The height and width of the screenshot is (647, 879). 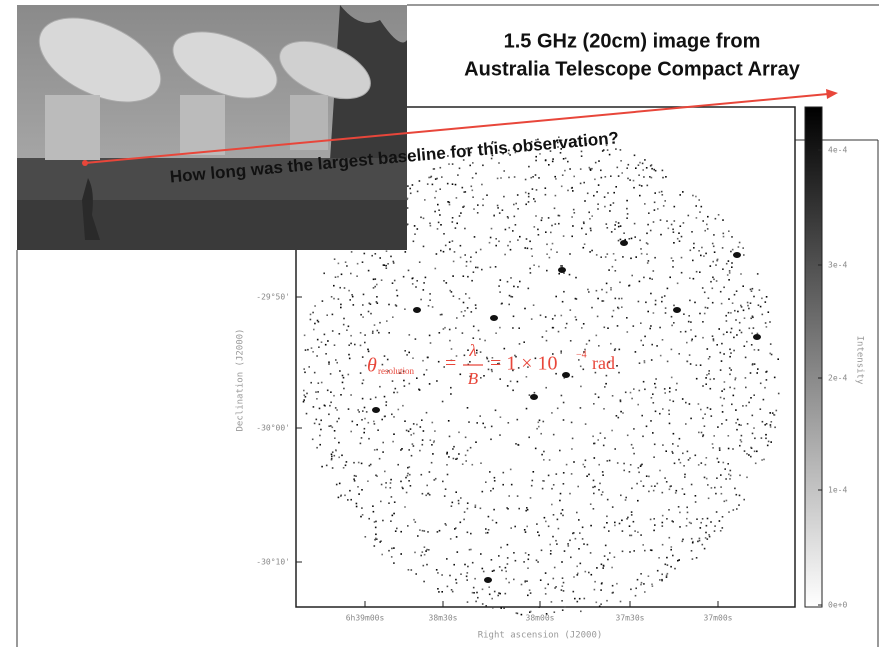 What do you see at coordinates (837, 378) in the screenshot?
I see `colorbar-tick-label: 2e-4` at bounding box center [837, 378].